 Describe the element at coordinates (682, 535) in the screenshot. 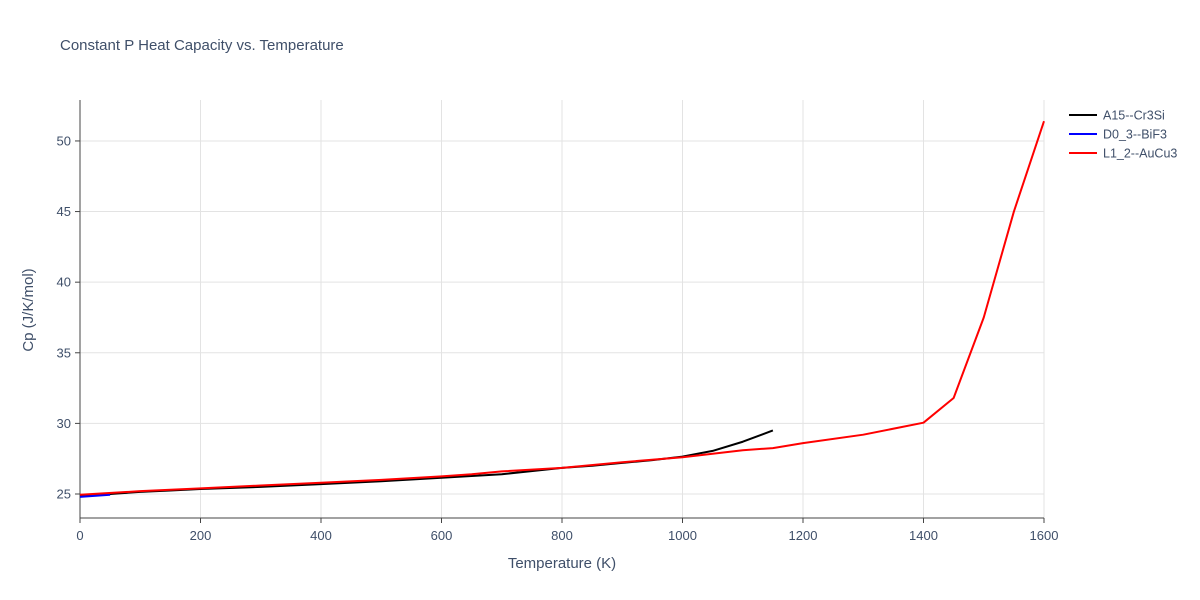

I see `x-tick-label: 1000` at that location.